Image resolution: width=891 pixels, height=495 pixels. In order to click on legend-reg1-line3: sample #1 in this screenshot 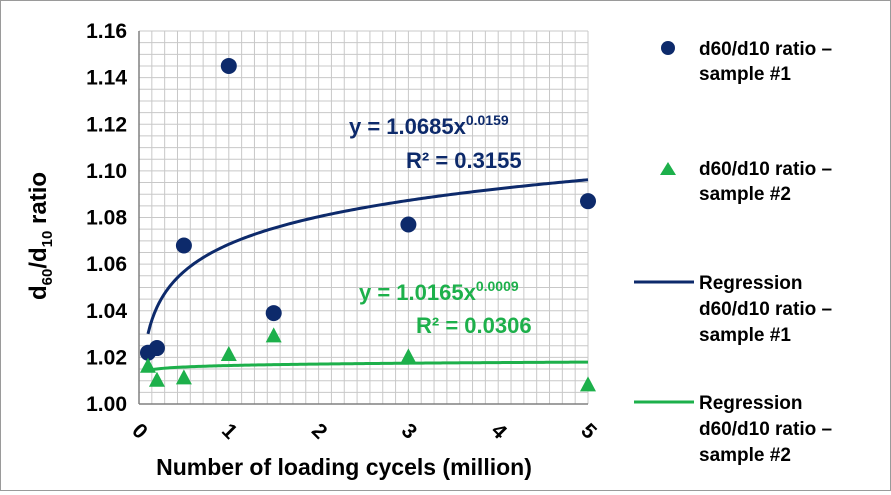, I will do `click(745, 335)`.